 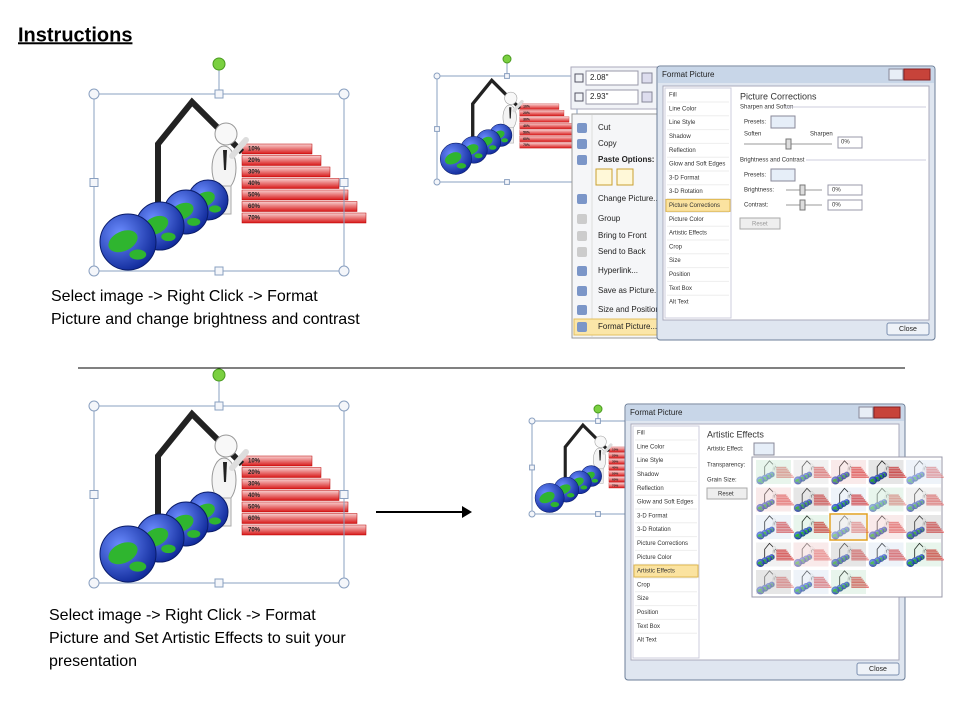 What do you see at coordinates (647, 613) in the screenshot?
I see `nav-item: Position` at bounding box center [647, 613].